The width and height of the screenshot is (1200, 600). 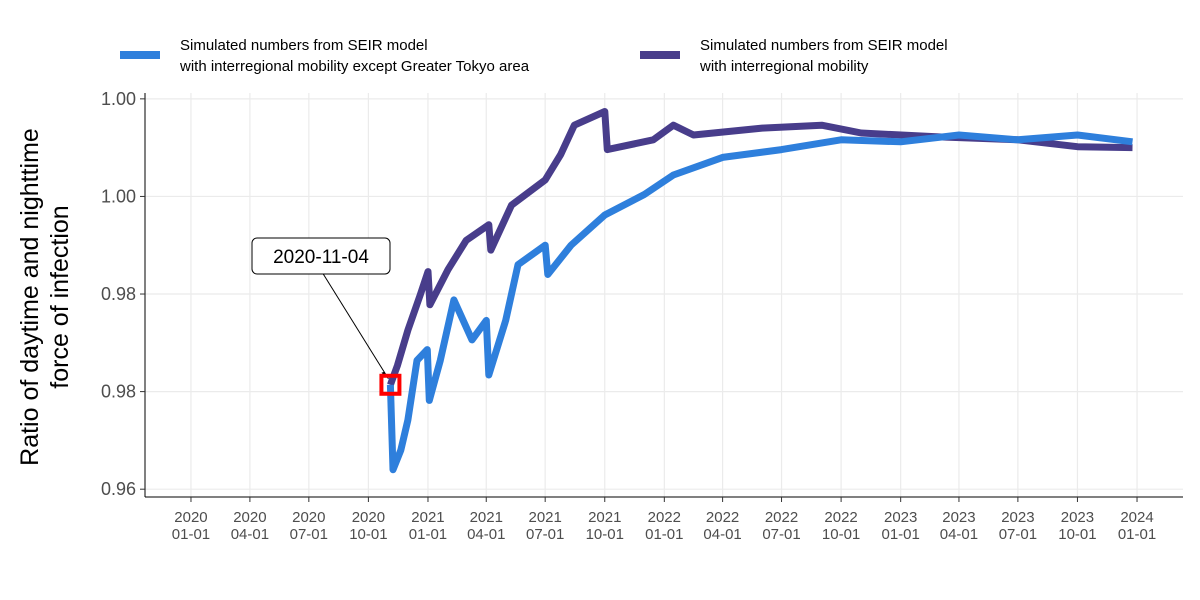 I want to click on x-tick-label: 2022 01-01, so click(x=664, y=526).